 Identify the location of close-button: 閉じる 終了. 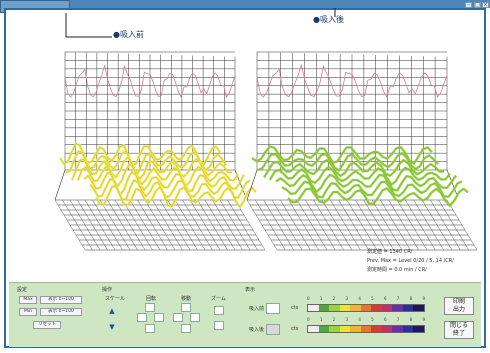
(459, 330).